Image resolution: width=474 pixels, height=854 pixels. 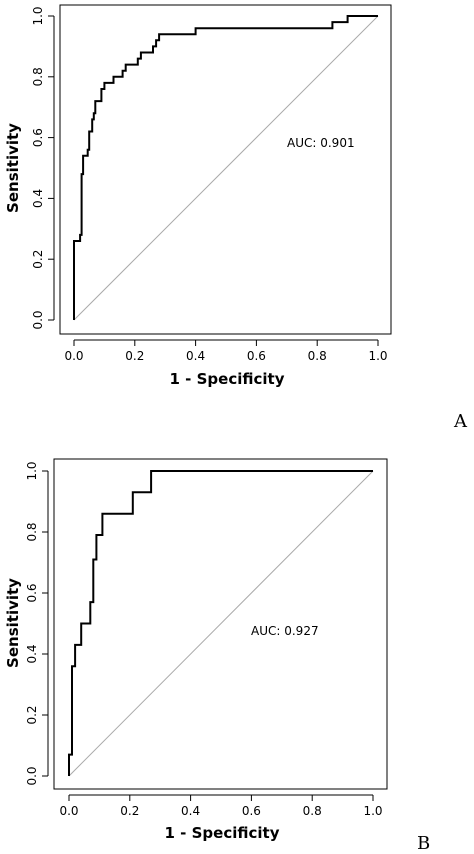 I want to click on panel-b-y-tick-label: 0.6, so click(x=32, y=592).